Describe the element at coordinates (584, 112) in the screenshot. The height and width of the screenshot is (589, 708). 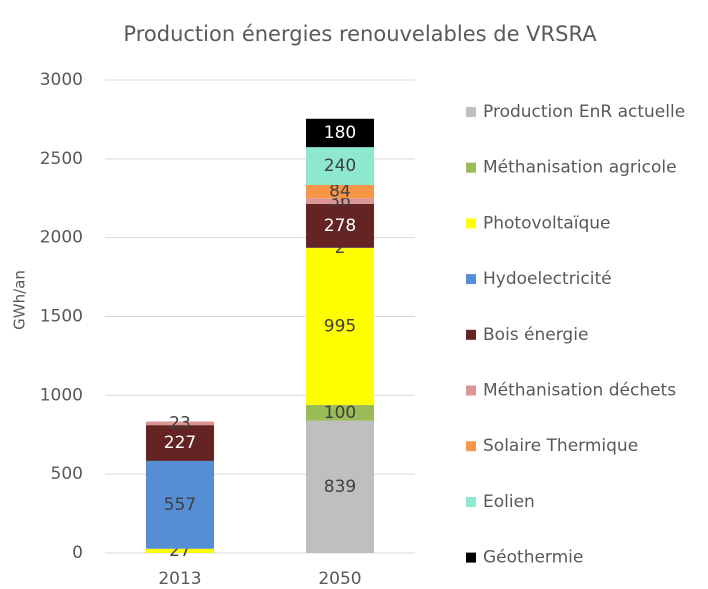
I see `legend-label: Production EnR actuelle` at that location.